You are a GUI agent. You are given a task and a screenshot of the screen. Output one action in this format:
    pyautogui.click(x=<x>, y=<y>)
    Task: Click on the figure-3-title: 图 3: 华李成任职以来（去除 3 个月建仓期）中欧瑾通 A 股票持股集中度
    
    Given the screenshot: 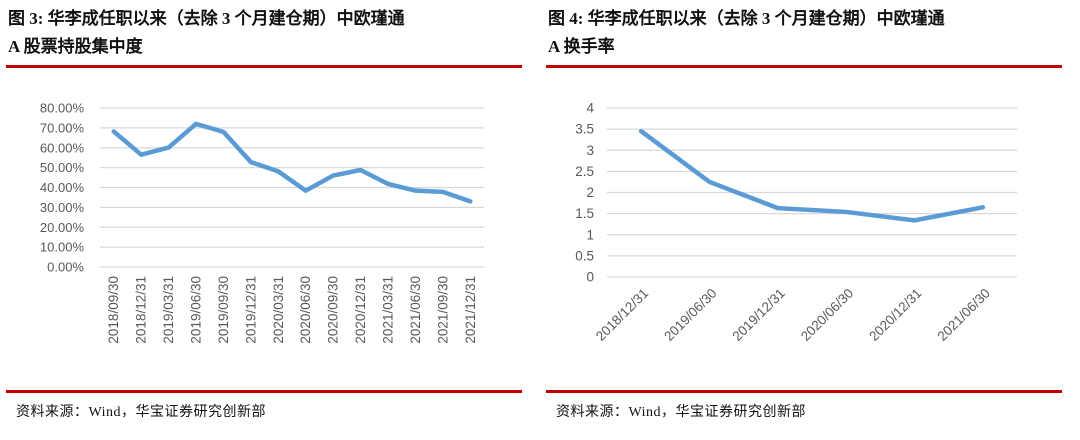 What is the action you would take?
    pyautogui.click(x=265, y=33)
    